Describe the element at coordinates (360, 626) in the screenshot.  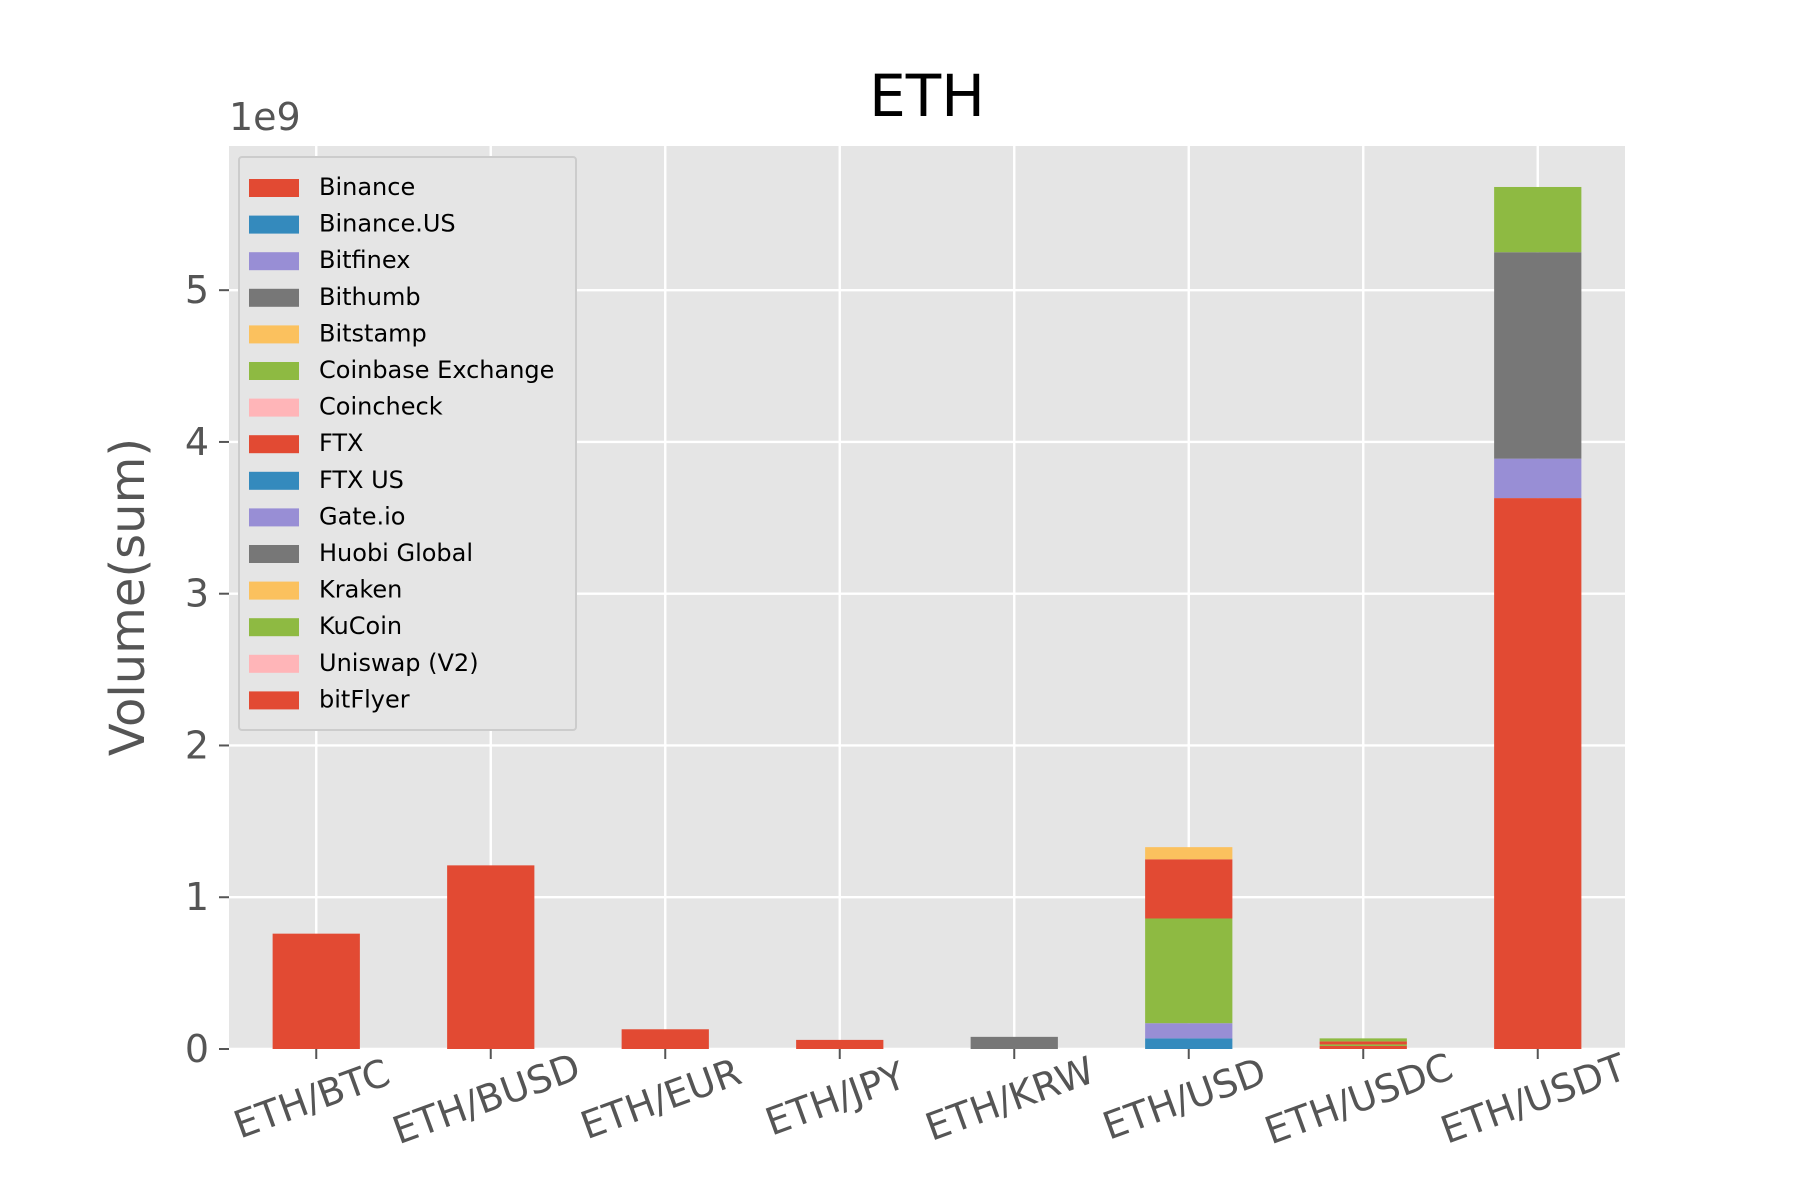
I see `legend-entry: KuCoin` at that location.